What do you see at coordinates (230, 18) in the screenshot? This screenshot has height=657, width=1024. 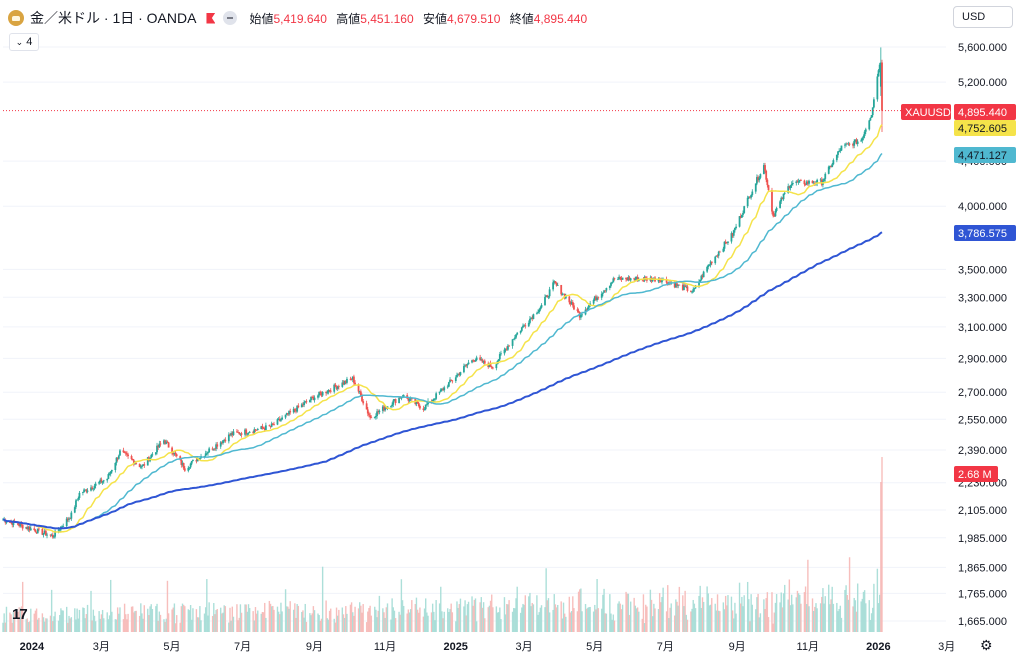 I see `collapse-icon` at bounding box center [230, 18].